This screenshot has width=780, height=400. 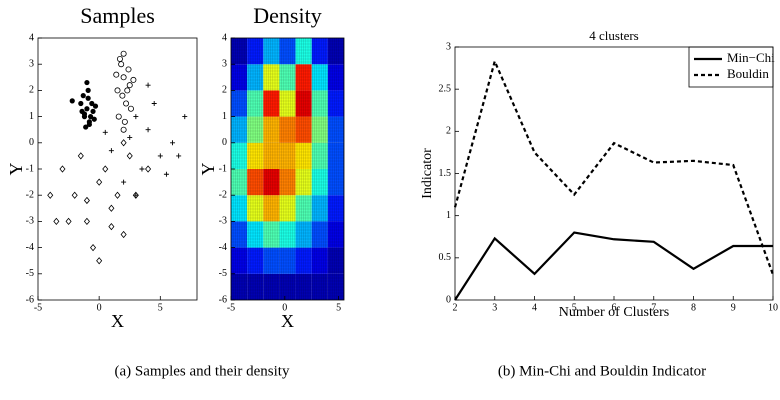 What do you see at coordinates (224, 37) in the screenshot?
I see `y-tick-label: 4` at bounding box center [224, 37].